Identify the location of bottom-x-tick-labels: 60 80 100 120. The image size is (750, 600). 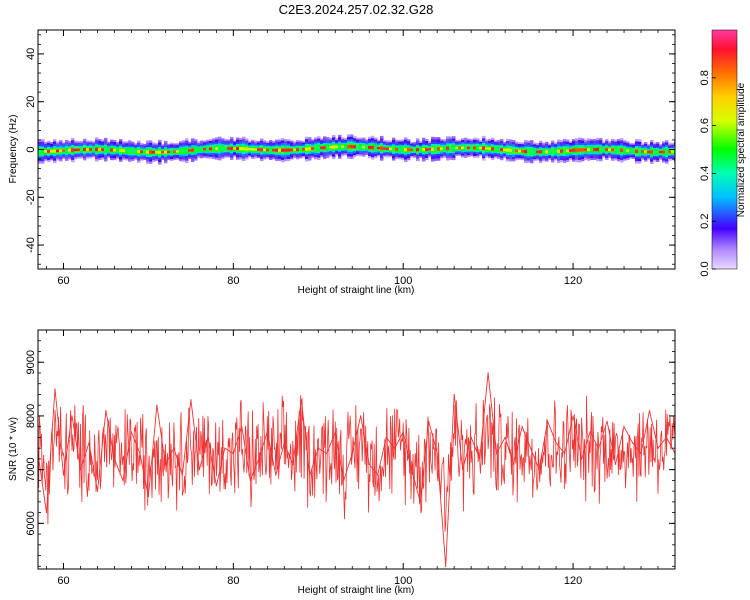
(319, 581).